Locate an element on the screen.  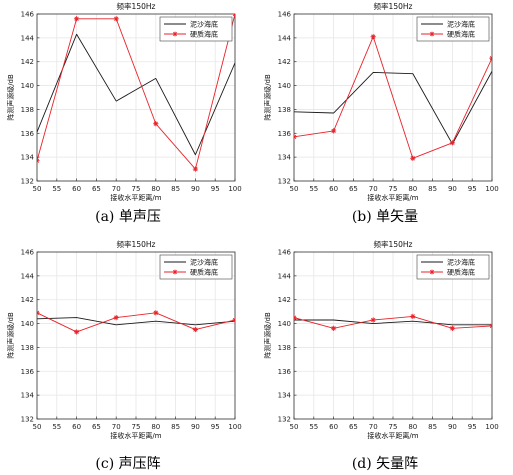
chart-caption-d: (d) 矢量阵 is located at coordinates (385, 464).